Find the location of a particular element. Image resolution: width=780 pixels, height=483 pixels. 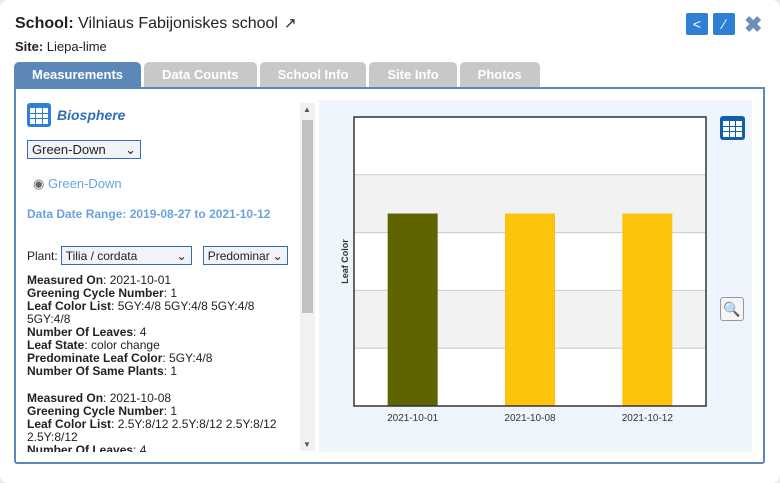

scroll-down-icon: ▼ is located at coordinates (307, 444).